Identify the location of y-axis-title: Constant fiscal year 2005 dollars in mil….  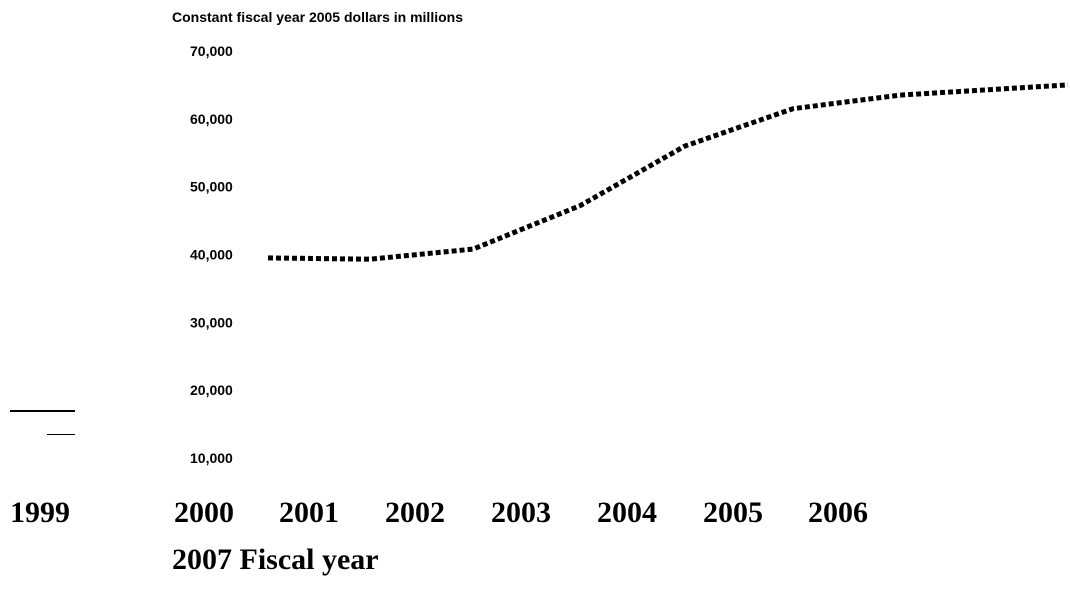
(317, 17).